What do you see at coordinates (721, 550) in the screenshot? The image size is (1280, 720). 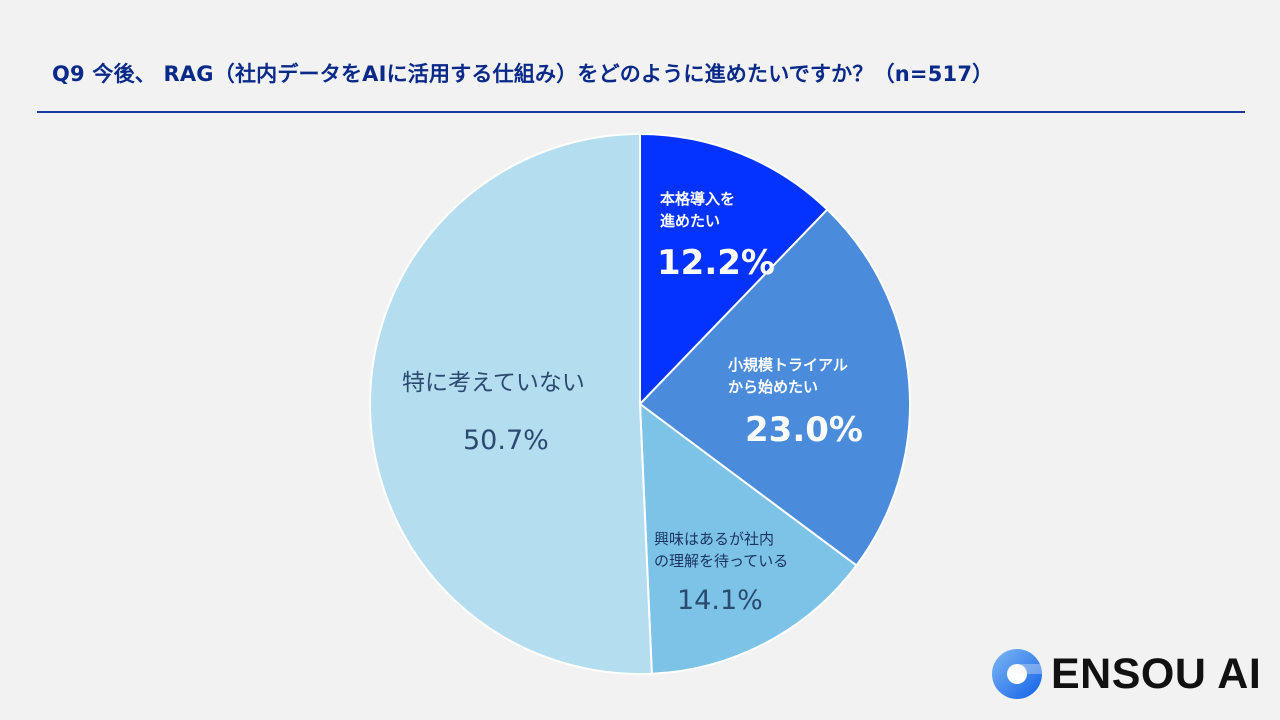 I see `slice-label-waiting: 興味はあるが社内 の理解を待っている` at bounding box center [721, 550].